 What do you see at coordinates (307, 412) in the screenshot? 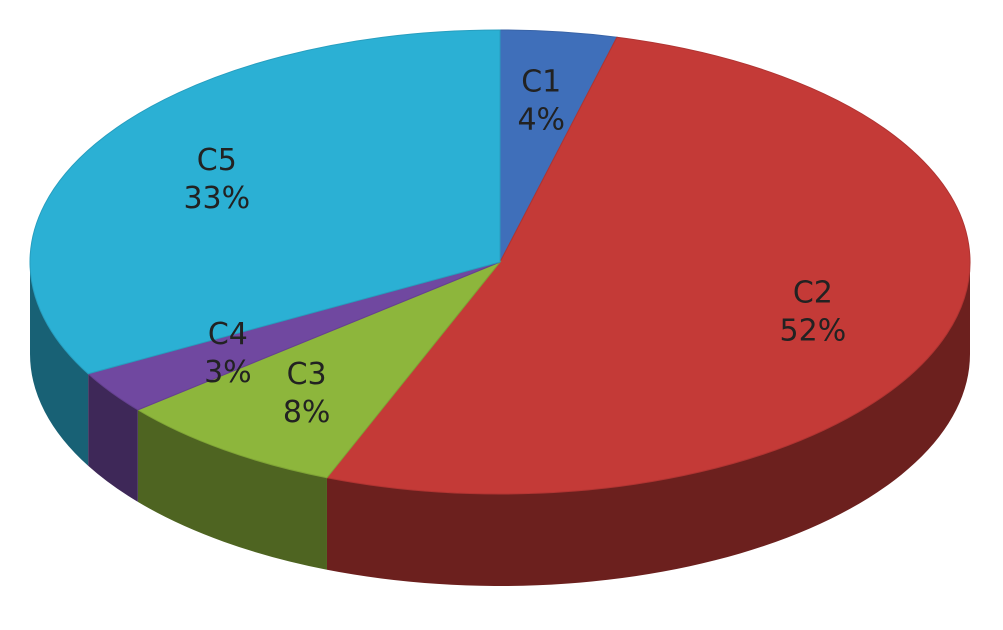
I see `slice-value-label: 8%` at bounding box center [307, 412].